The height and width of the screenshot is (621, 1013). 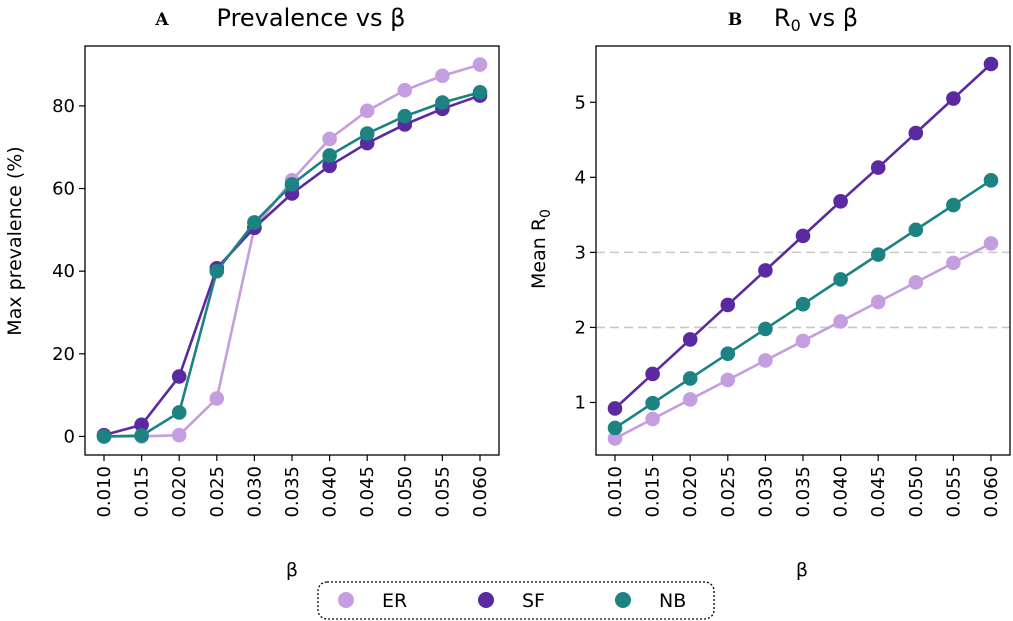 I want to click on panel-a-y-ticks: 0 20 40 60 80, so click(x=68, y=271).